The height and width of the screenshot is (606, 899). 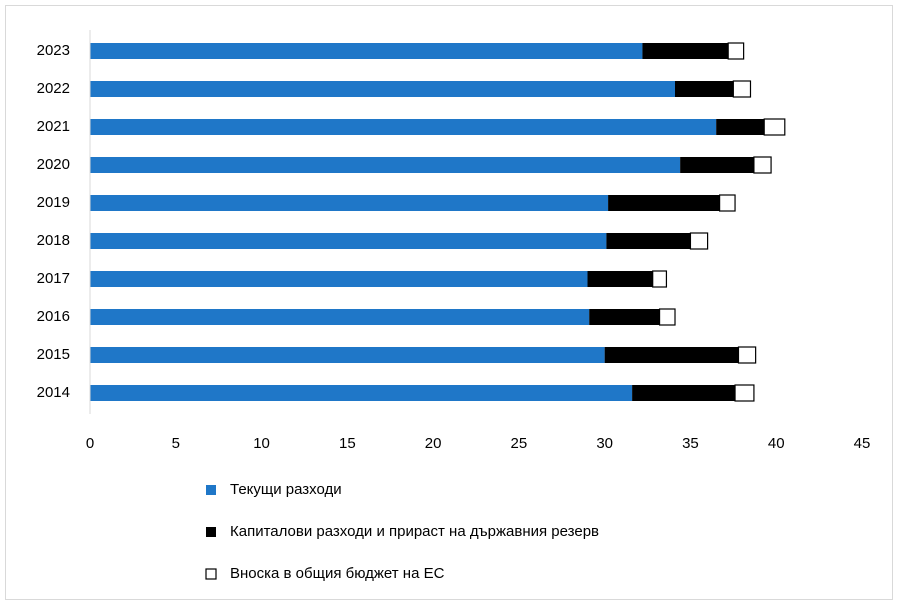 I want to click on y-tick-label: 2019, so click(x=53, y=202).